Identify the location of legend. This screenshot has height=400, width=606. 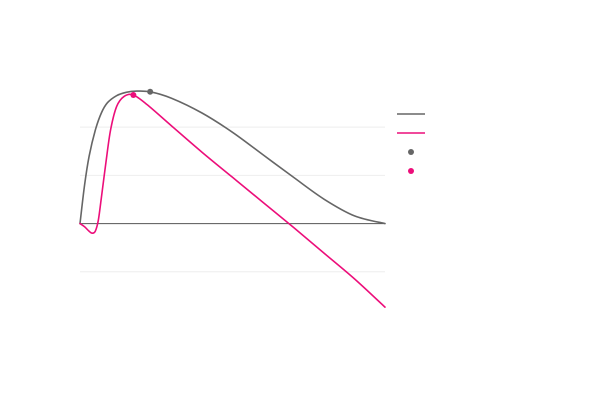
(411, 143).